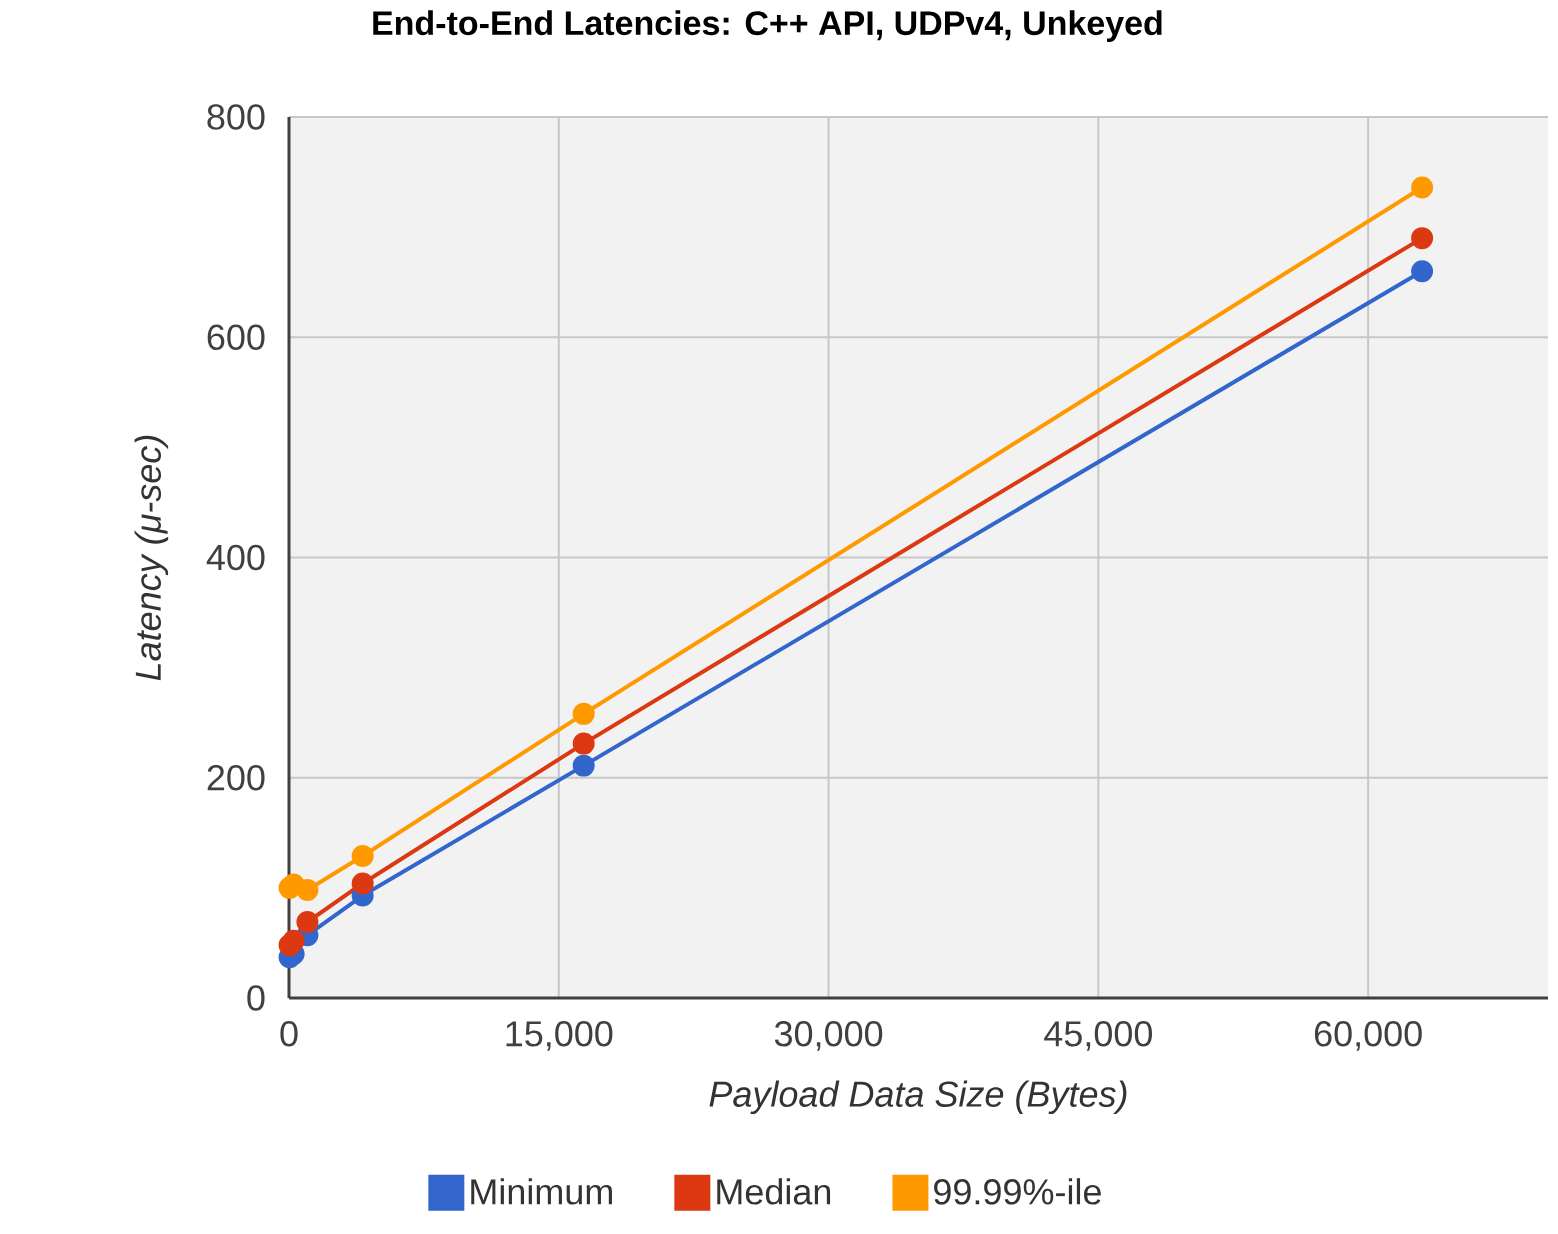  What do you see at coordinates (918, 1097) in the screenshot?
I see `x-axis-title: Payload Data Size (Bytes)` at bounding box center [918, 1097].